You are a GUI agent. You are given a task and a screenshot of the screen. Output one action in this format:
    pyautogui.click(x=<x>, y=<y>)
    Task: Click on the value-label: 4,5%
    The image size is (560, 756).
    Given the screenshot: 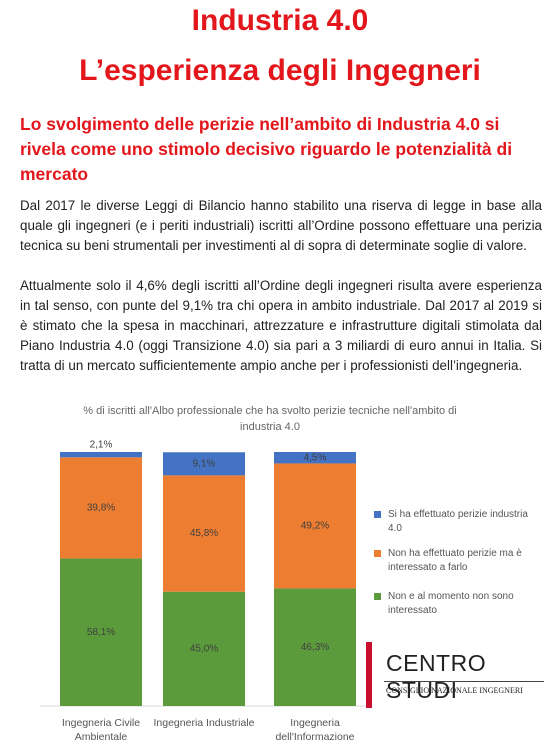 What is the action you would take?
    pyautogui.click(x=315, y=457)
    